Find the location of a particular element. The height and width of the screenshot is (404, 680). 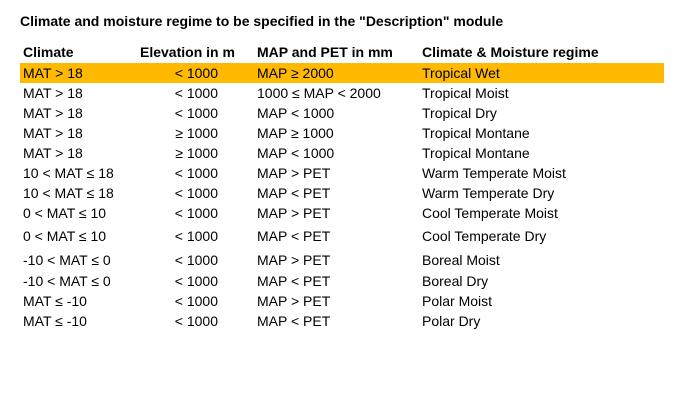

cell-regime: Polar Dry is located at coordinates (451, 321).